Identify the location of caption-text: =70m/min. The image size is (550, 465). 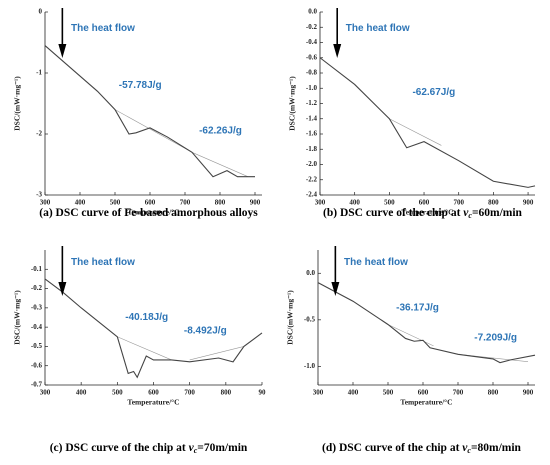
(222, 448).